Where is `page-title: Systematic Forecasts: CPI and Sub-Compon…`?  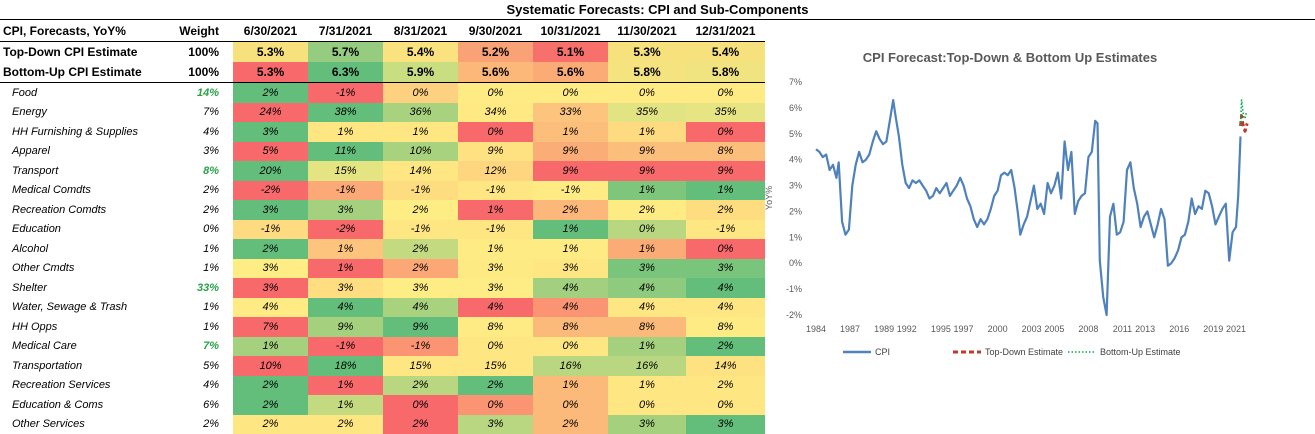
page-title: Systematic Forecasts: CPI and Sub-Compon… is located at coordinates (657, 9).